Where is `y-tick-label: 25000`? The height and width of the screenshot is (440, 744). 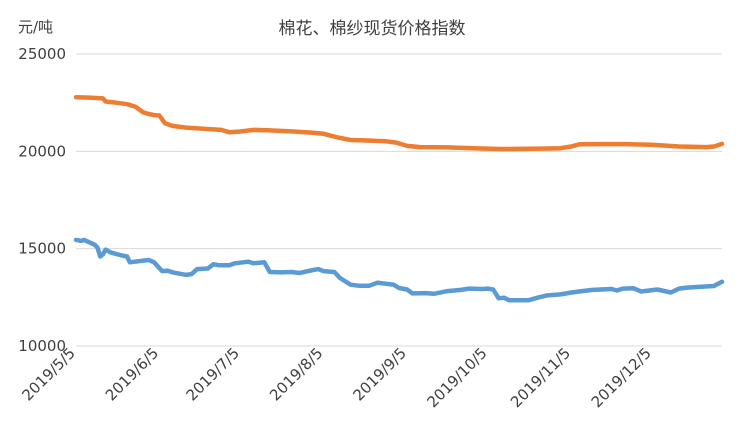
y-tick-label: 25000 is located at coordinates (42, 54).